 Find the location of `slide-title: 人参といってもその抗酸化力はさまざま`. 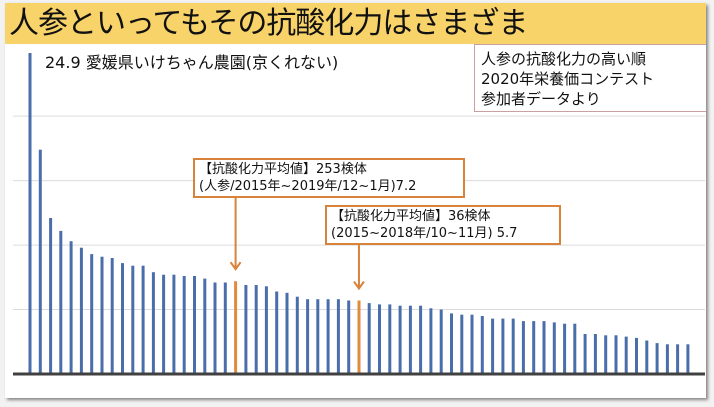

slide-title: 人参といってもその抗酸化力はさまざま is located at coordinates (268, 23).